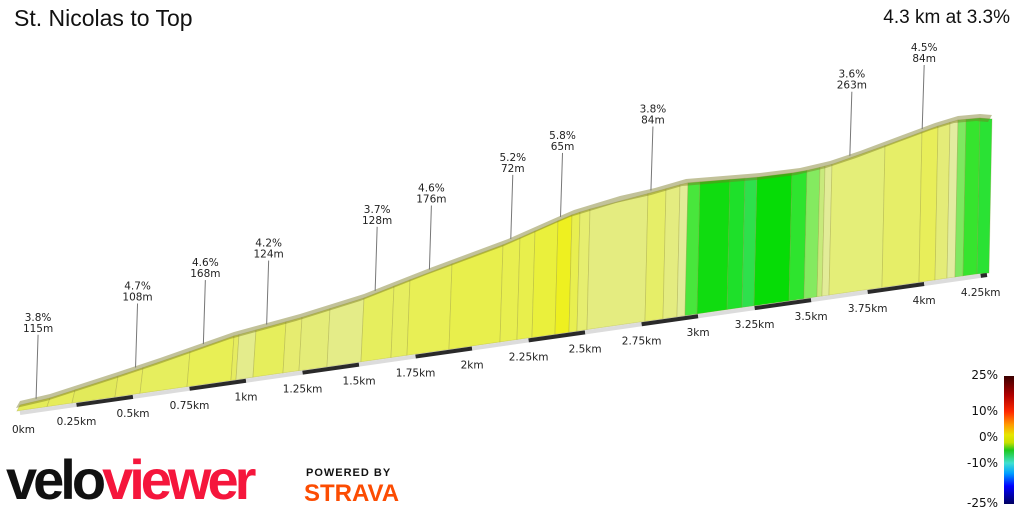  I want to click on legend-tick-0: 0%, so click(988, 437).